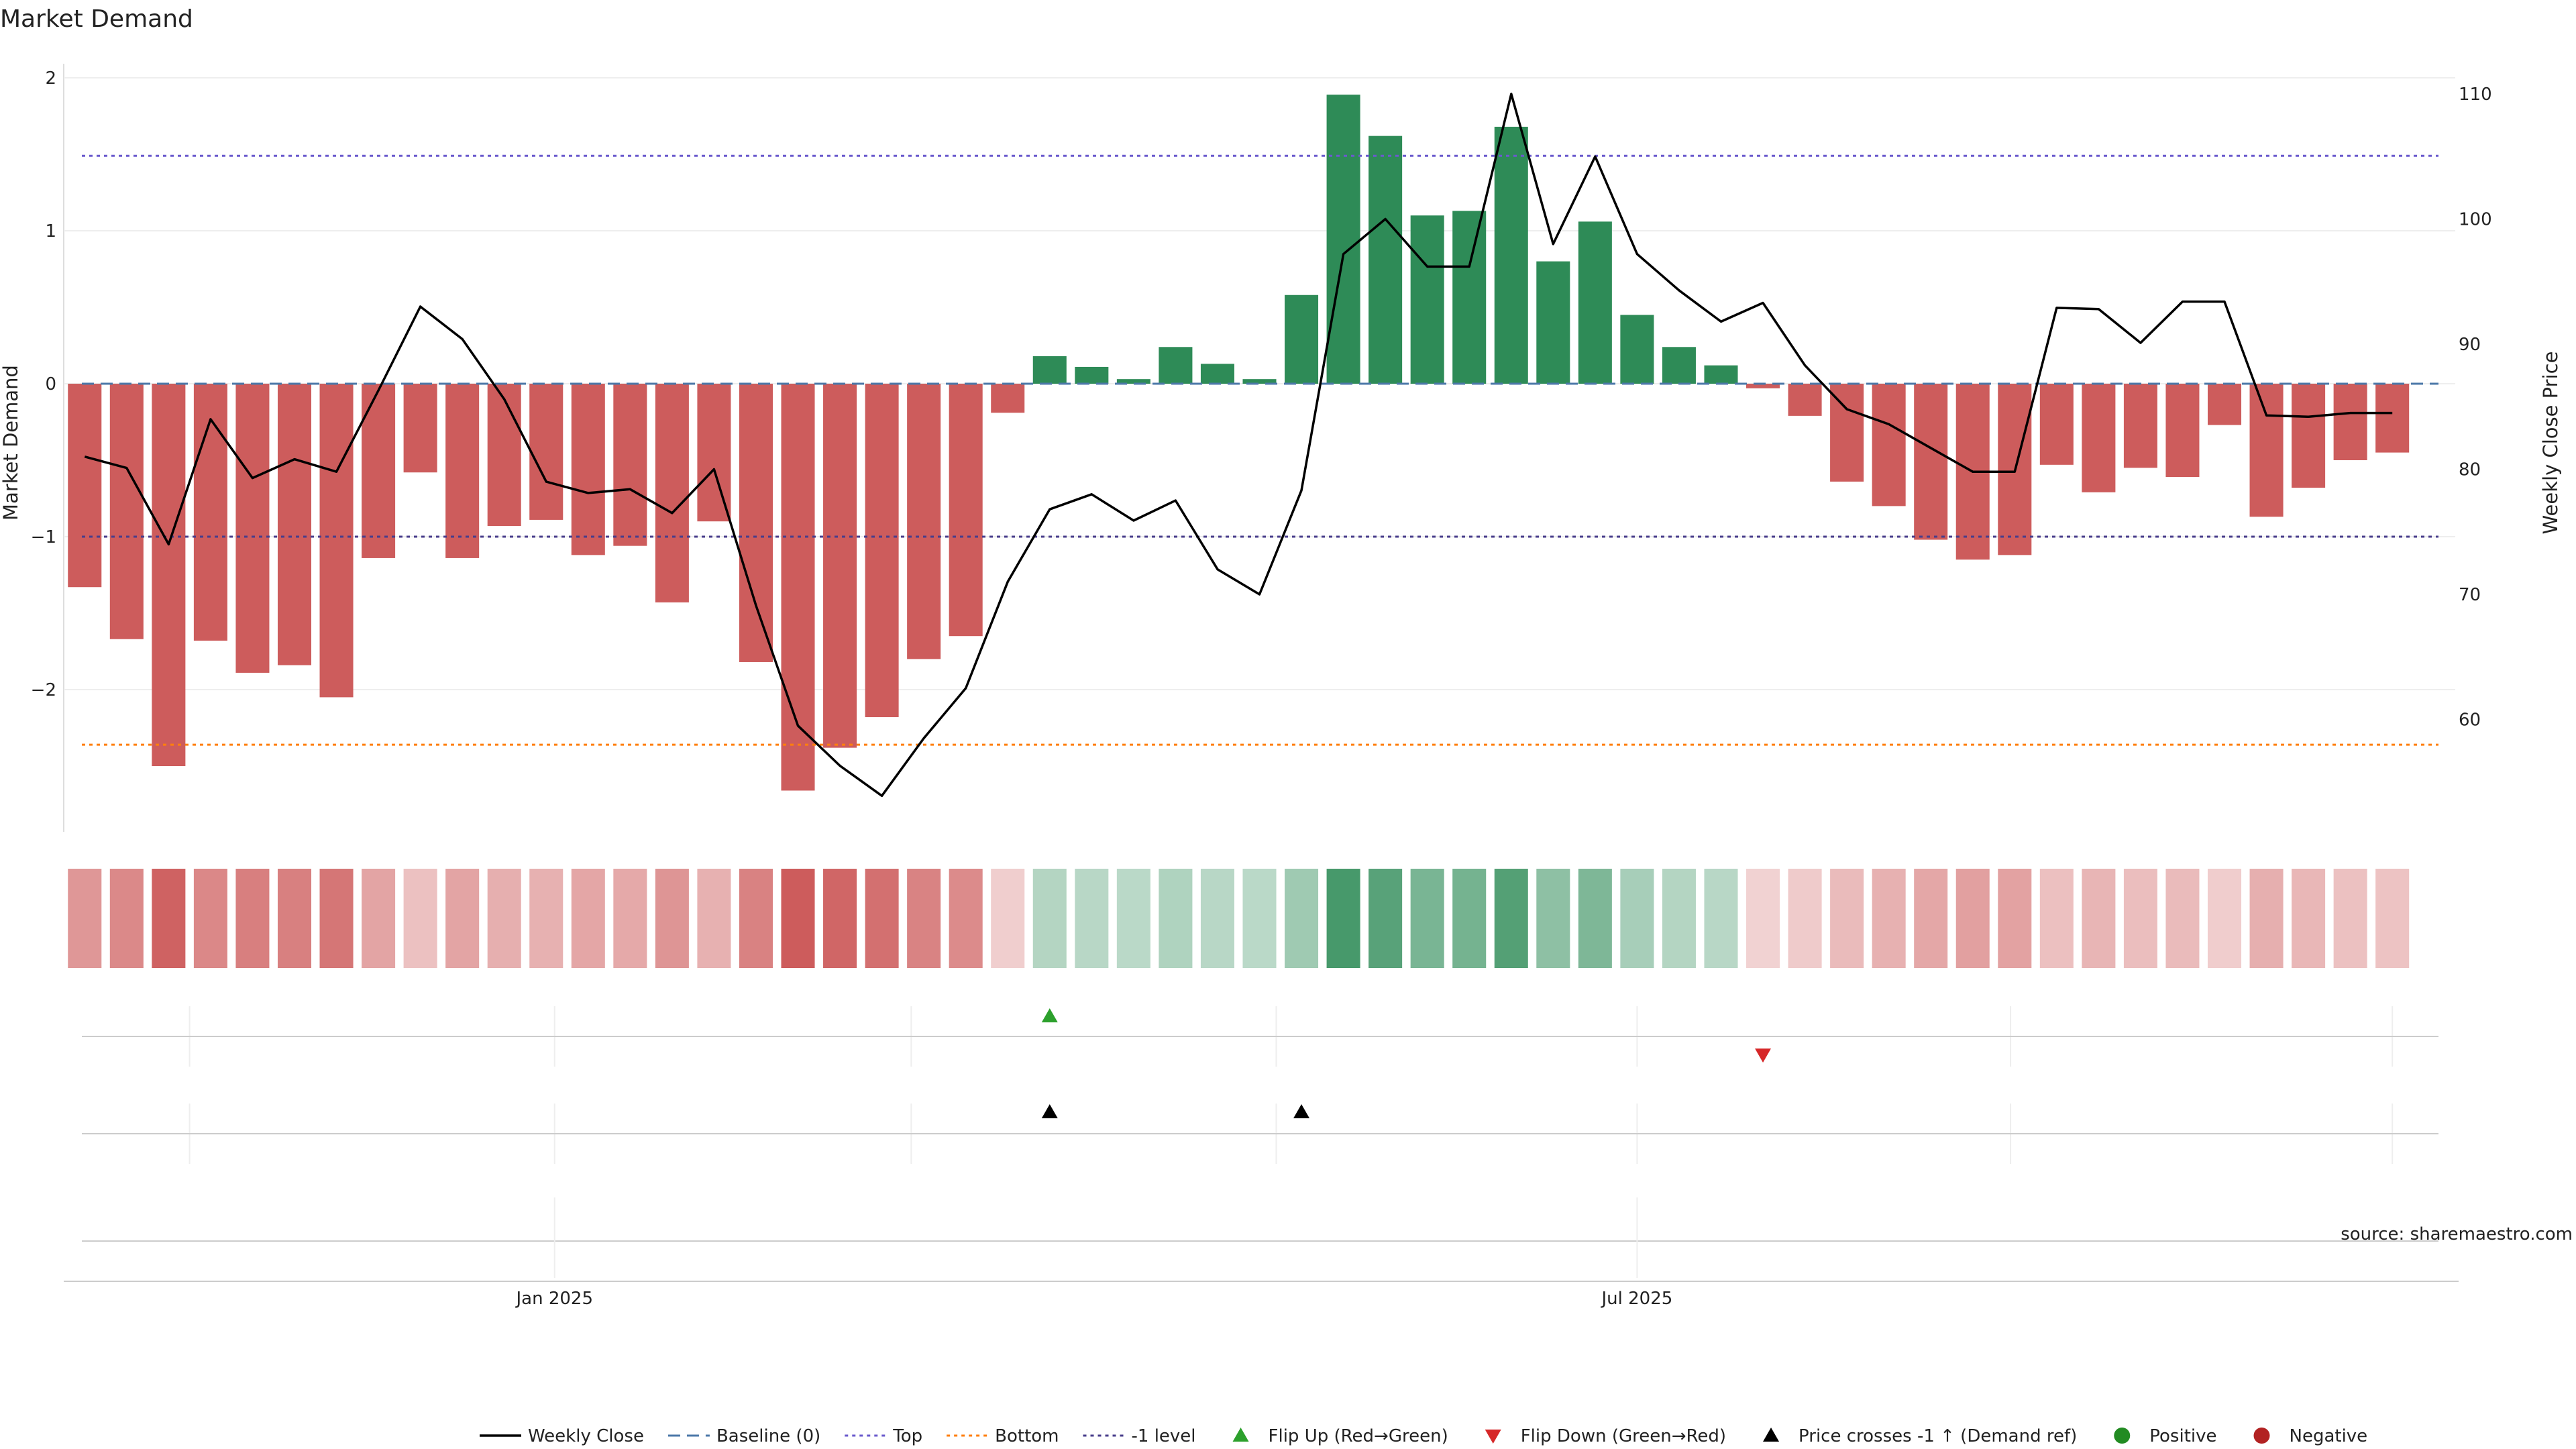 The image size is (2576, 1449). Describe the element at coordinates (1240, 1435) in the screenshot. I see `legend-swatch-flip-up` at that location.